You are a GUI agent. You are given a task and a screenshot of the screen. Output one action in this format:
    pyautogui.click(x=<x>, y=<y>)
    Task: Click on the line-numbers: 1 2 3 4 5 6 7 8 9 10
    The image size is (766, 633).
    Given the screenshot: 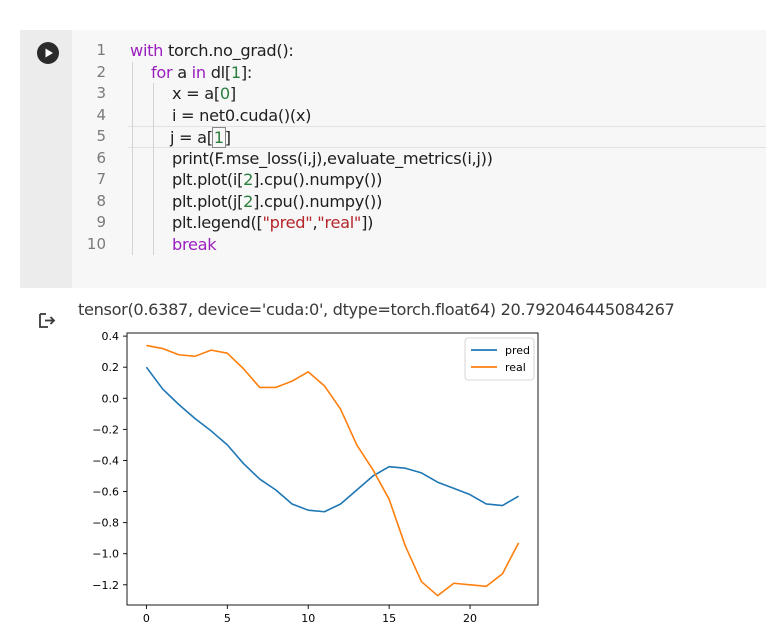 What is the action you would take?
    pyautogui.click(x=89, y=147)
    